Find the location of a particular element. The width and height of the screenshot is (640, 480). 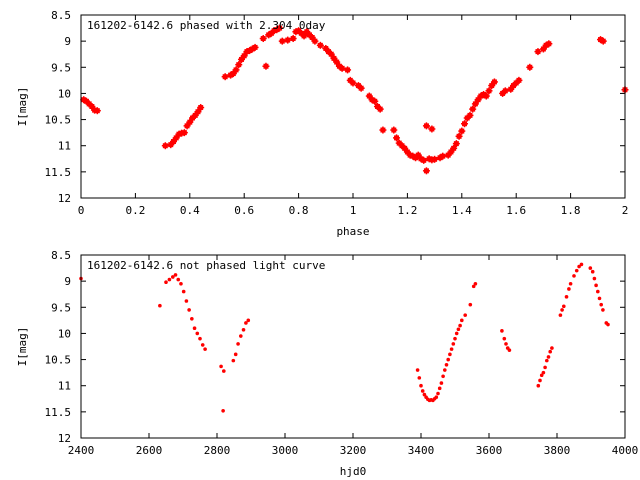

x-tick-label: 2600 is located at coordinates (149, 450).